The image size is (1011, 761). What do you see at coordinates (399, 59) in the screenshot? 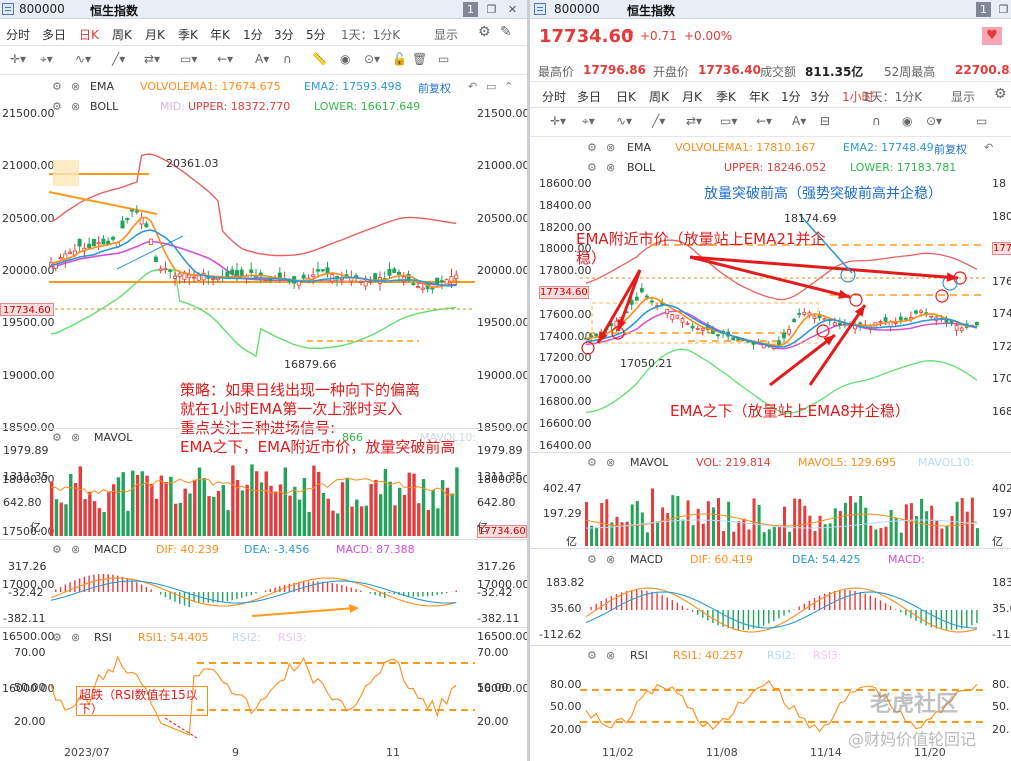
I see `lock-tool-icon: 🔓` at bounding box center [399, 59].